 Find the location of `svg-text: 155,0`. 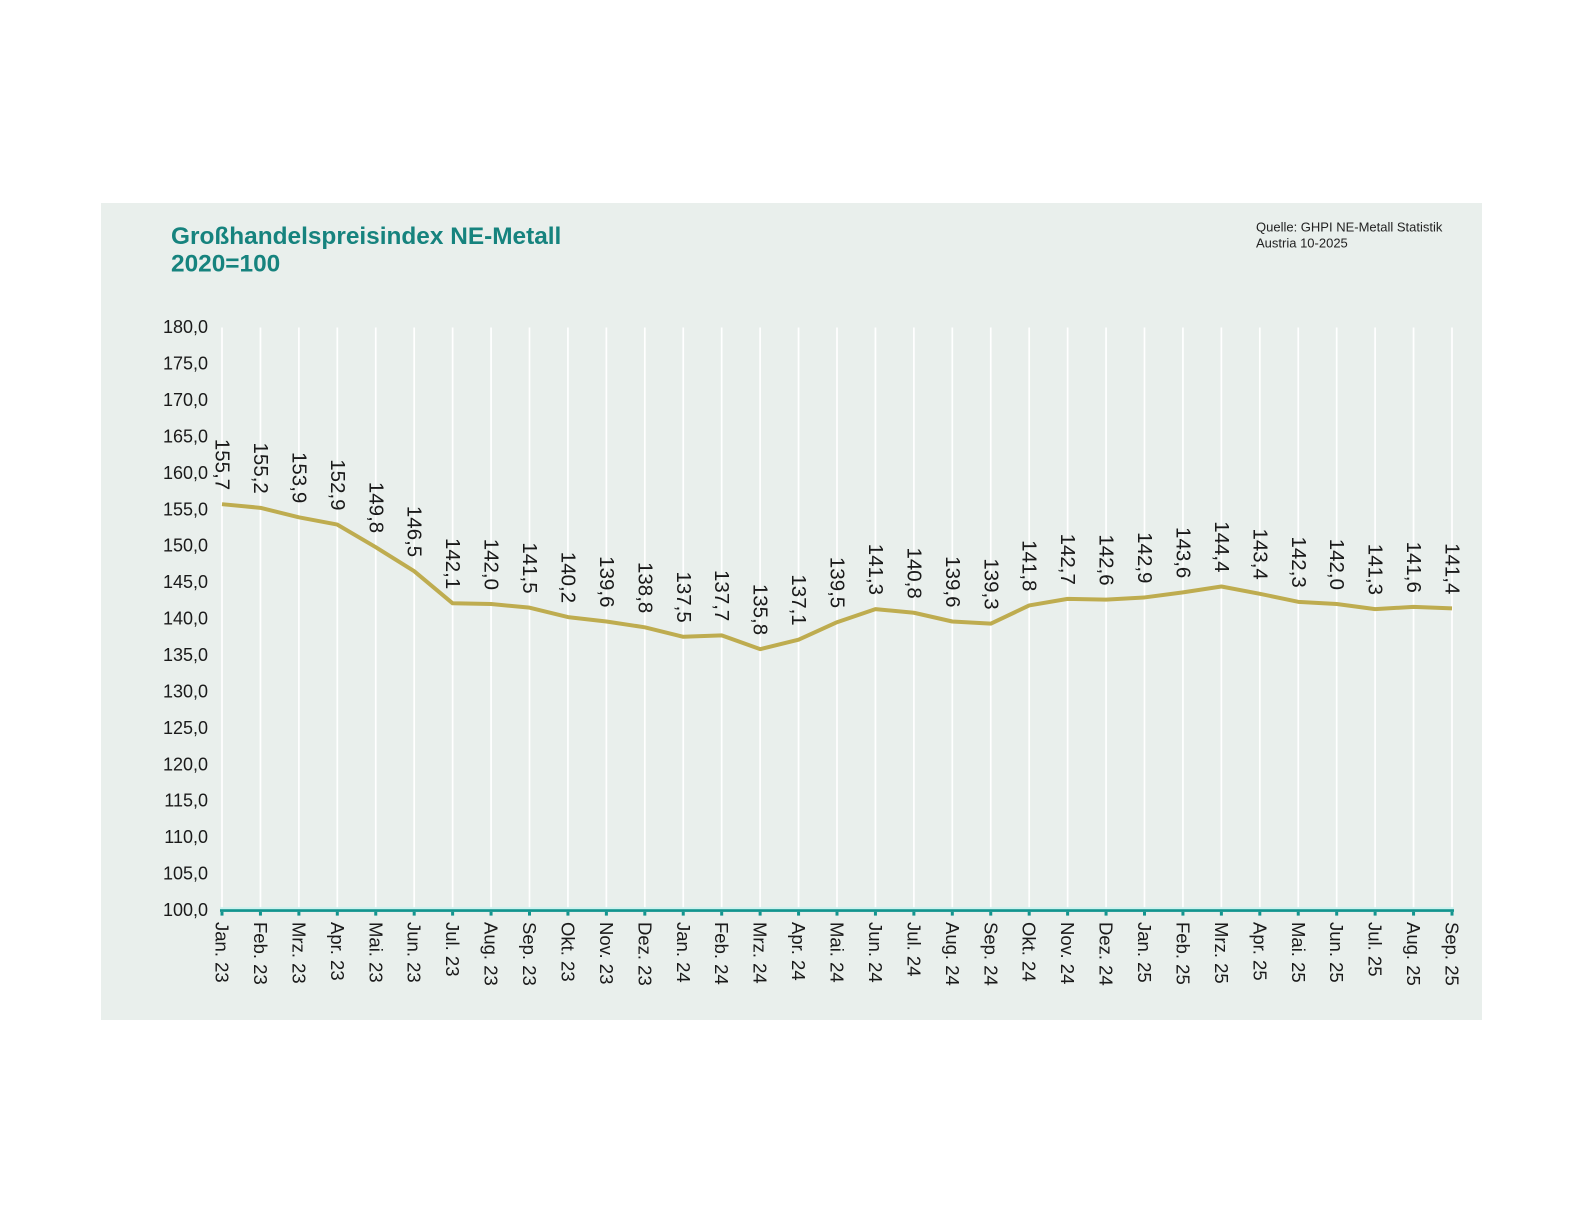

svg-text: 155,0 is located at coordinates (185, 509).